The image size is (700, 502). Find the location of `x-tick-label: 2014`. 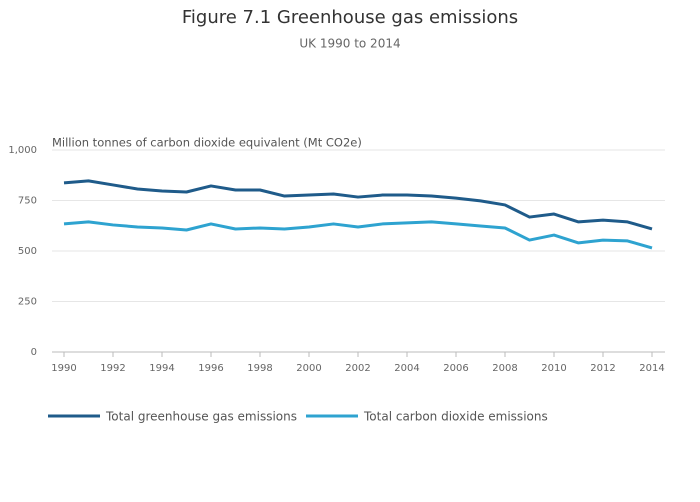

x-tick-label: 2014 is located at coordinates (651, 368).